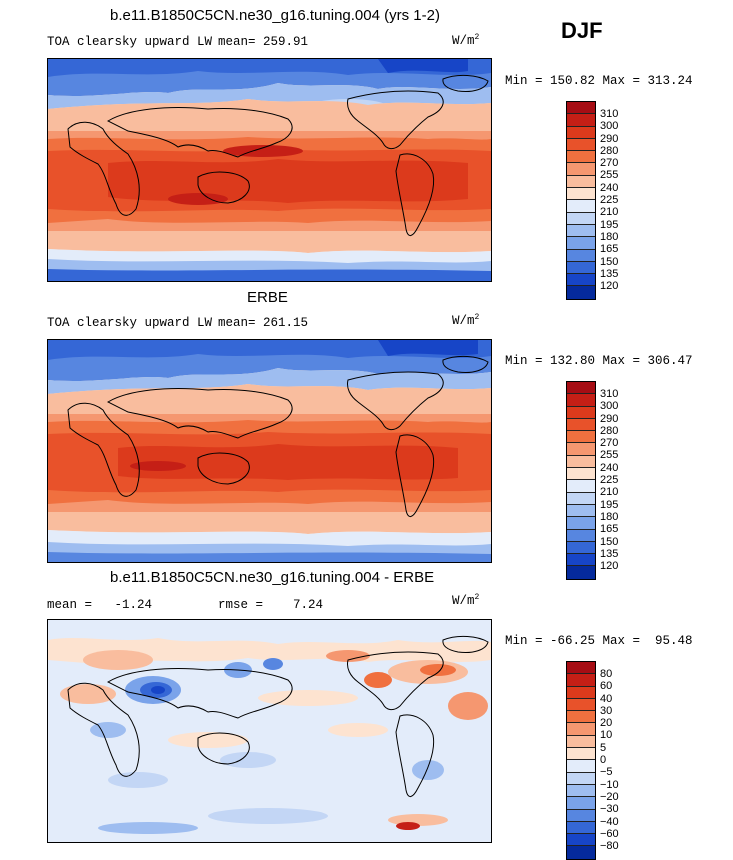 The image size is (733, 860). What do you see at coordinates (606, 735) in the screenshot?
I see `colorbar-level-label: 10` at bounding box center [606, 735].